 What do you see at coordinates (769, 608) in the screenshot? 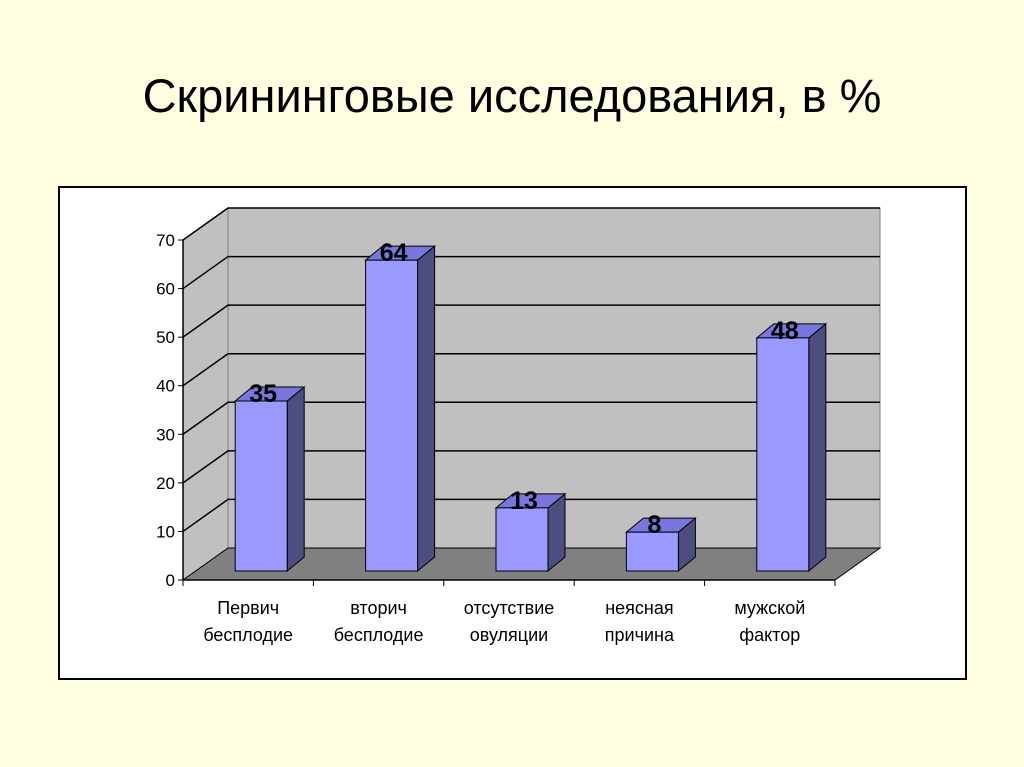
I see `x-tick-label: мужской` at bounding box center [769, 608].